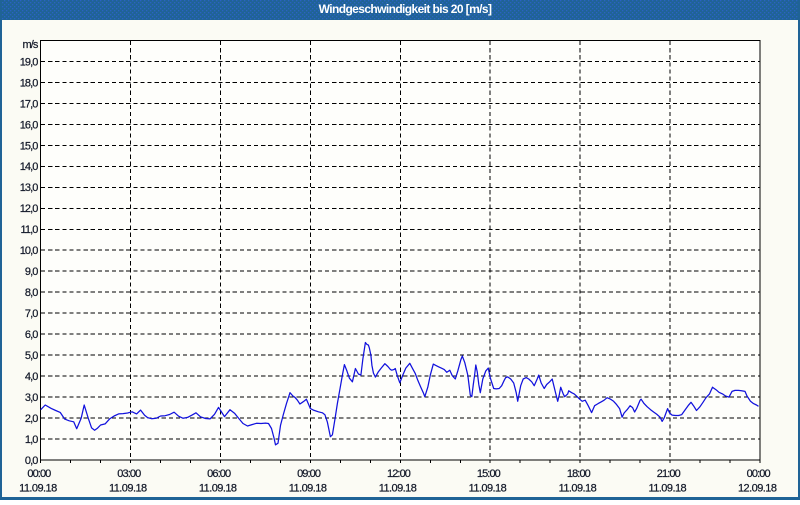 The height and width of the screenshot is (505, 800). What do you see at coordinates (31, 461) in the screenshot?
I see `svg-text: 0,0` at bounding box center [31, 461].